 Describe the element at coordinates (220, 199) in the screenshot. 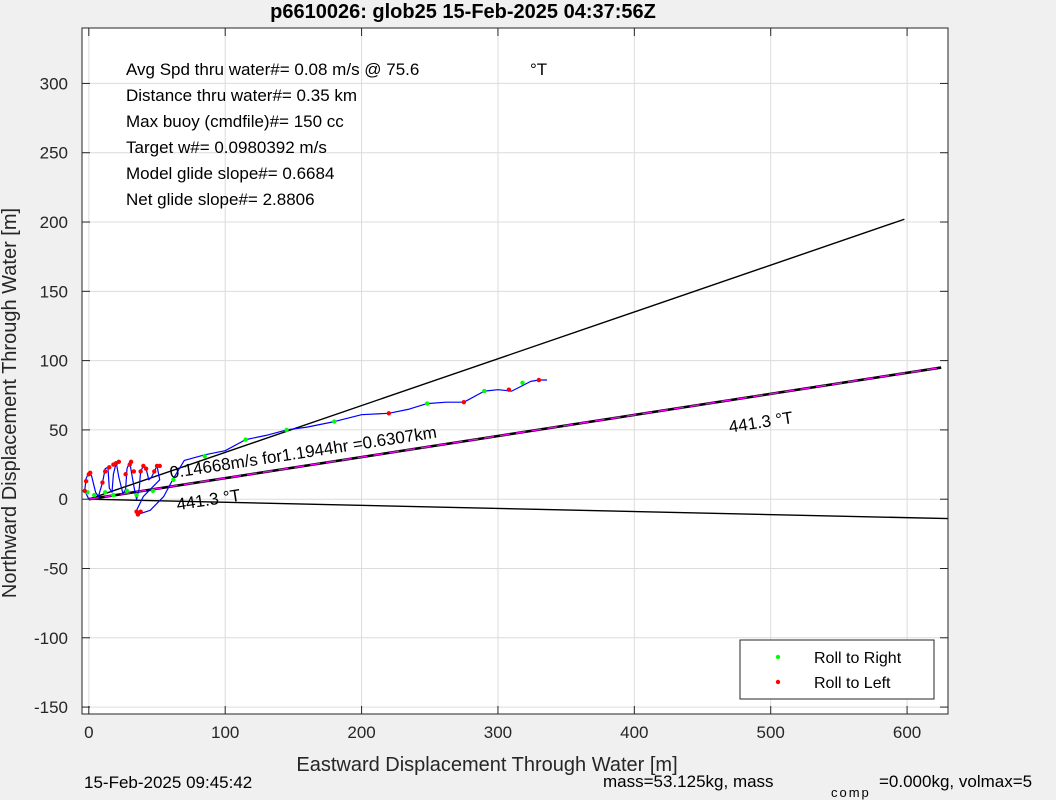

I see `info-line: Net glide slope#= 2.8806` at that location.